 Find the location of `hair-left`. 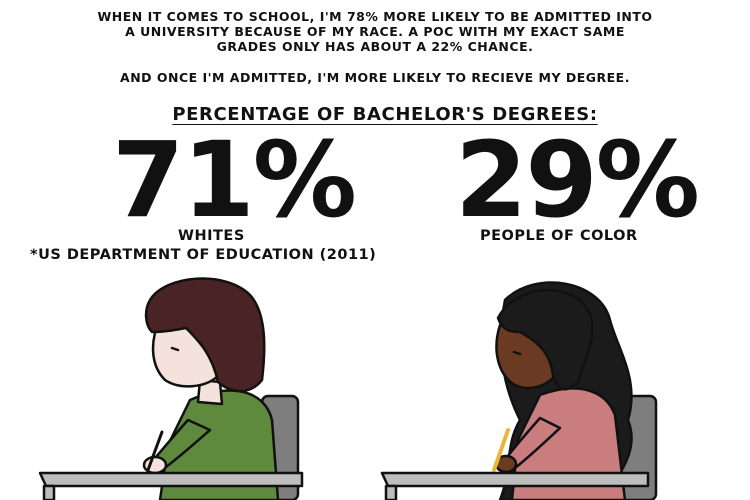

hair-left is located at coordinates (205, 335).